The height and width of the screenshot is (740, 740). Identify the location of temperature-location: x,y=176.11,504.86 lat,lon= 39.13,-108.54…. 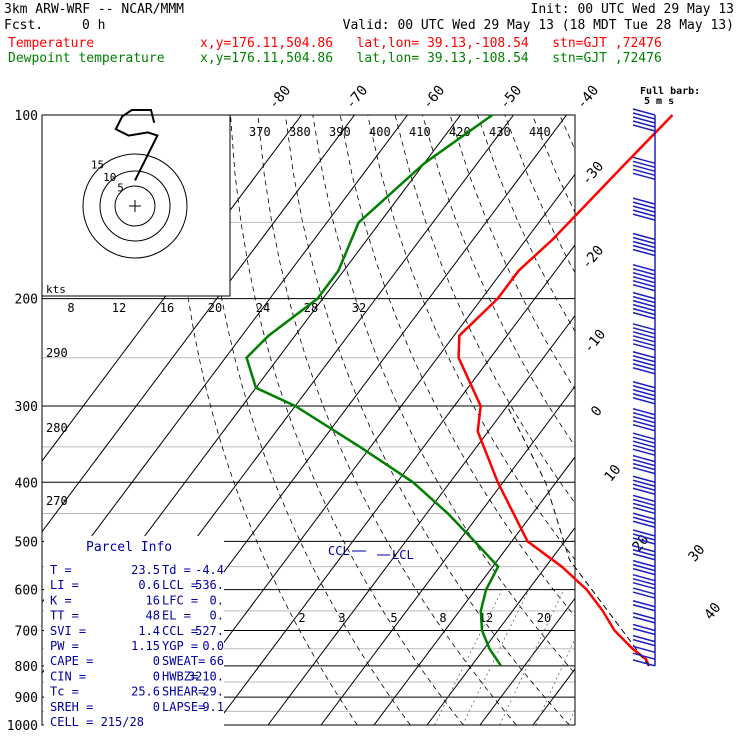
(431, 43).